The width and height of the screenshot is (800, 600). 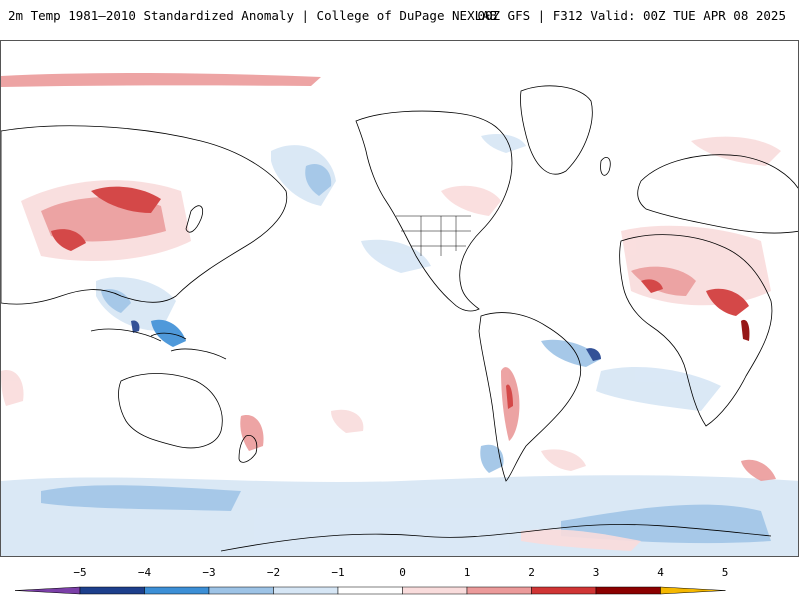 What do you see at coordinates (47, 590) in the screenshot?
I see `colorbar-extend-low` at bounding box center [47, 590].